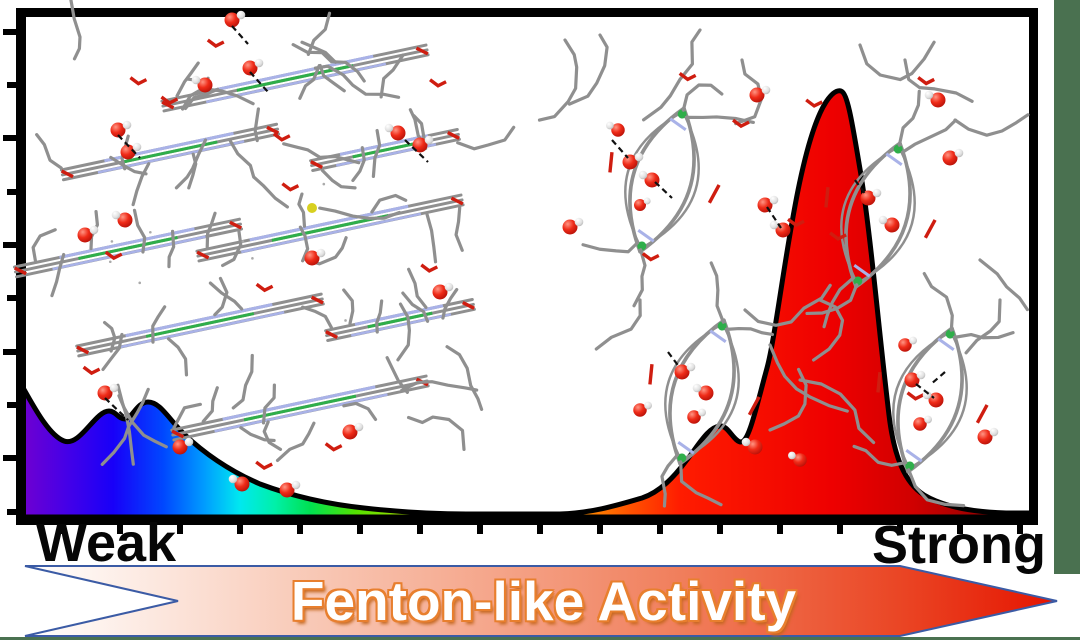 Image resolution: width=1080 pixels, height=640 pixels. What do you see at coordinates (106, 543) in the screenshot?
I see `weak-label: Weak` at bounding box center [106, 543].